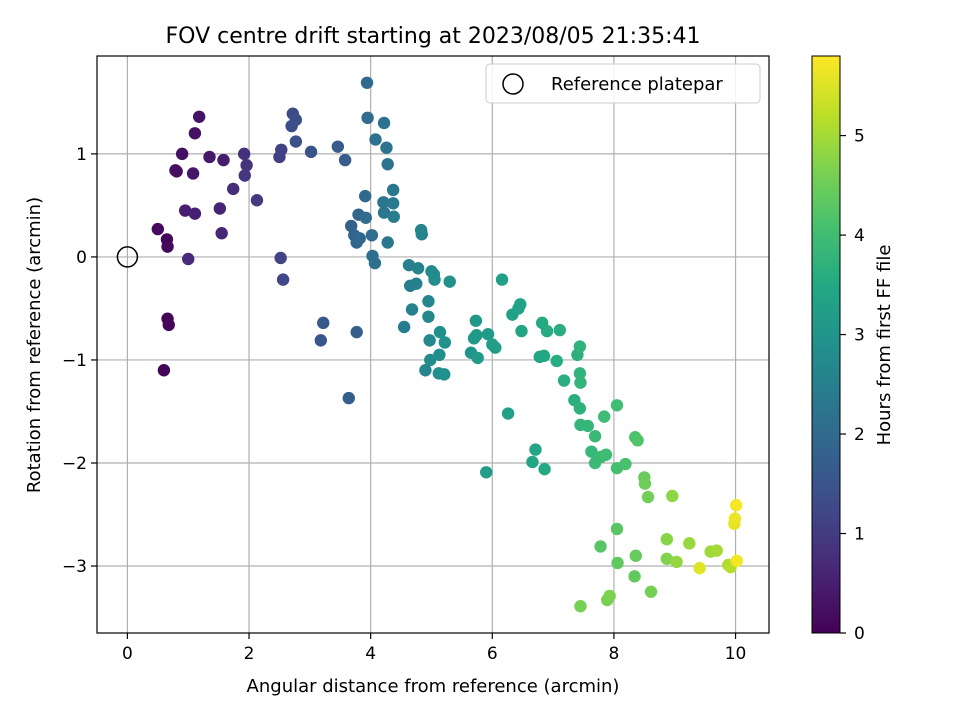 The width and height of the screenshot is (960, 720). I want to click on y-axis-label: Rotation from reference (arcmin), so click(34, 345).